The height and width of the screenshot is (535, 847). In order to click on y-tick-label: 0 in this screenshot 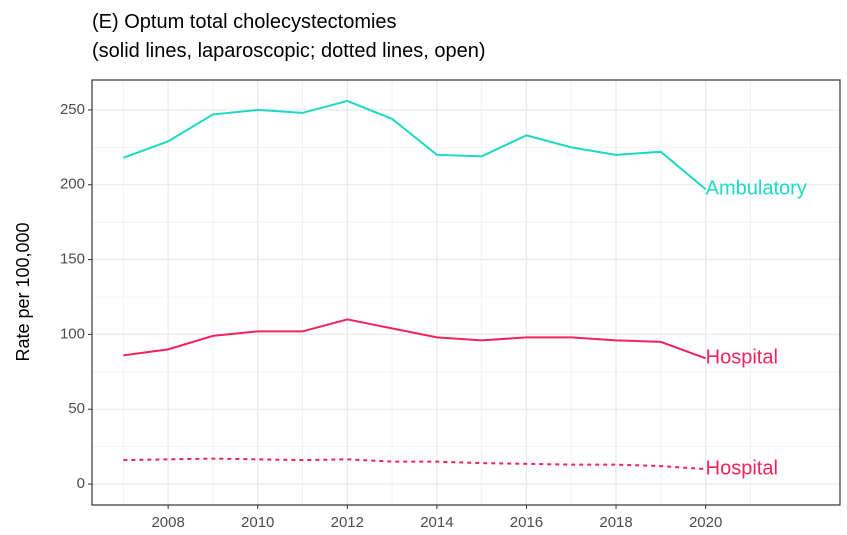, I will do `click(81, 483)`.